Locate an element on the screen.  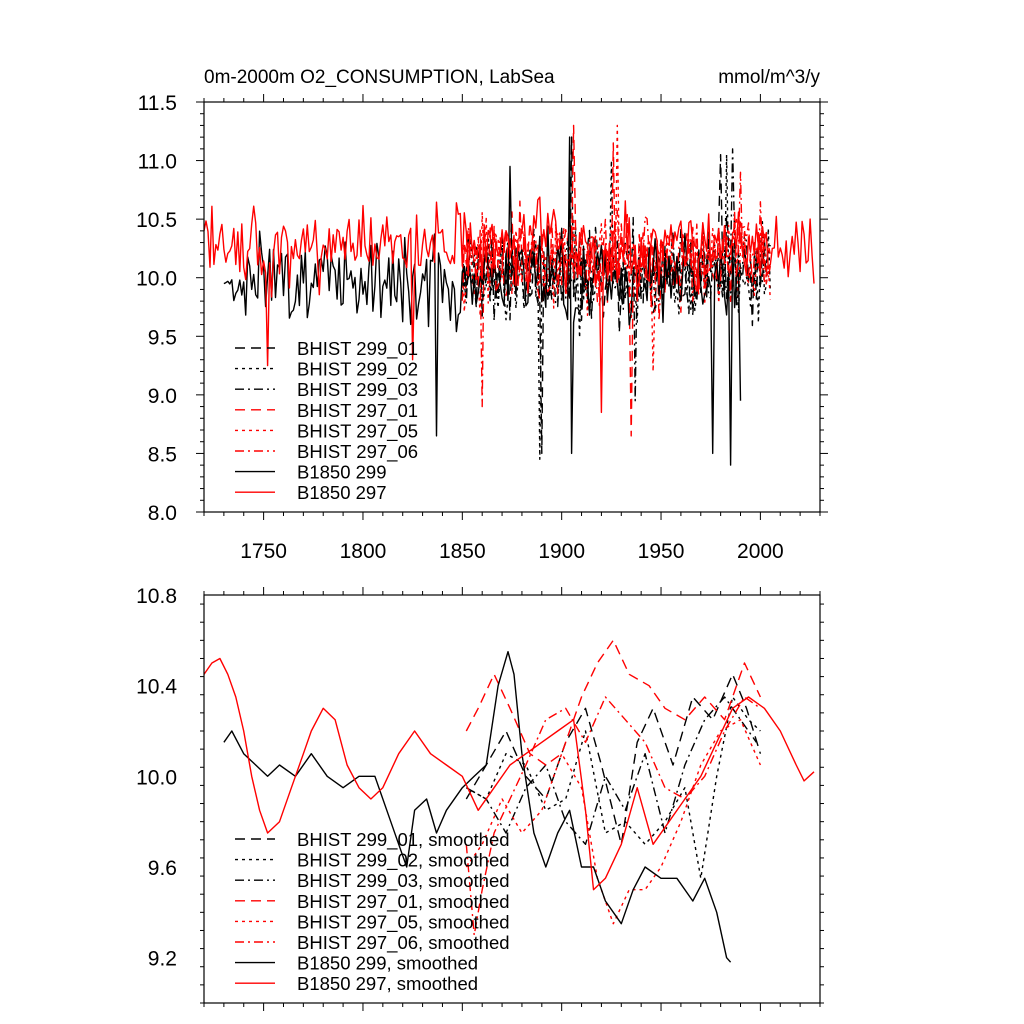
x-tick-label: 1900 is located at coordinates (561, 551).